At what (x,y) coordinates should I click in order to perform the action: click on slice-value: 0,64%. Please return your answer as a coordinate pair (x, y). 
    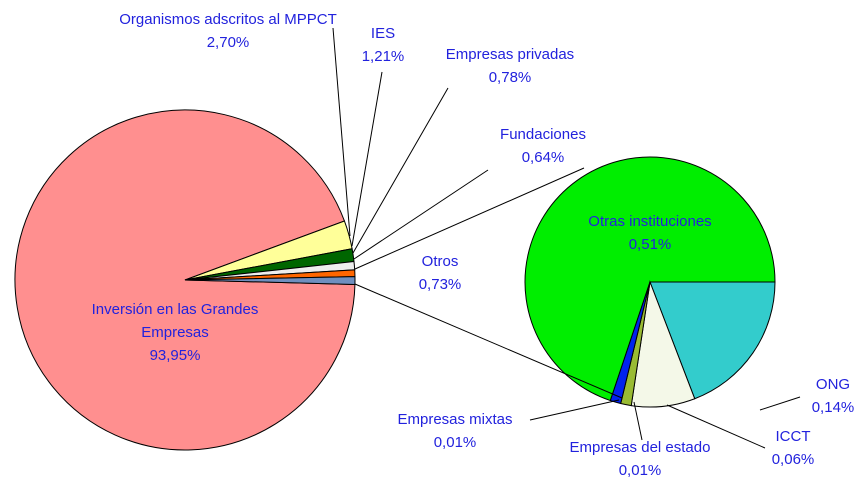
    Looking at the image, I should click on (543, 157).